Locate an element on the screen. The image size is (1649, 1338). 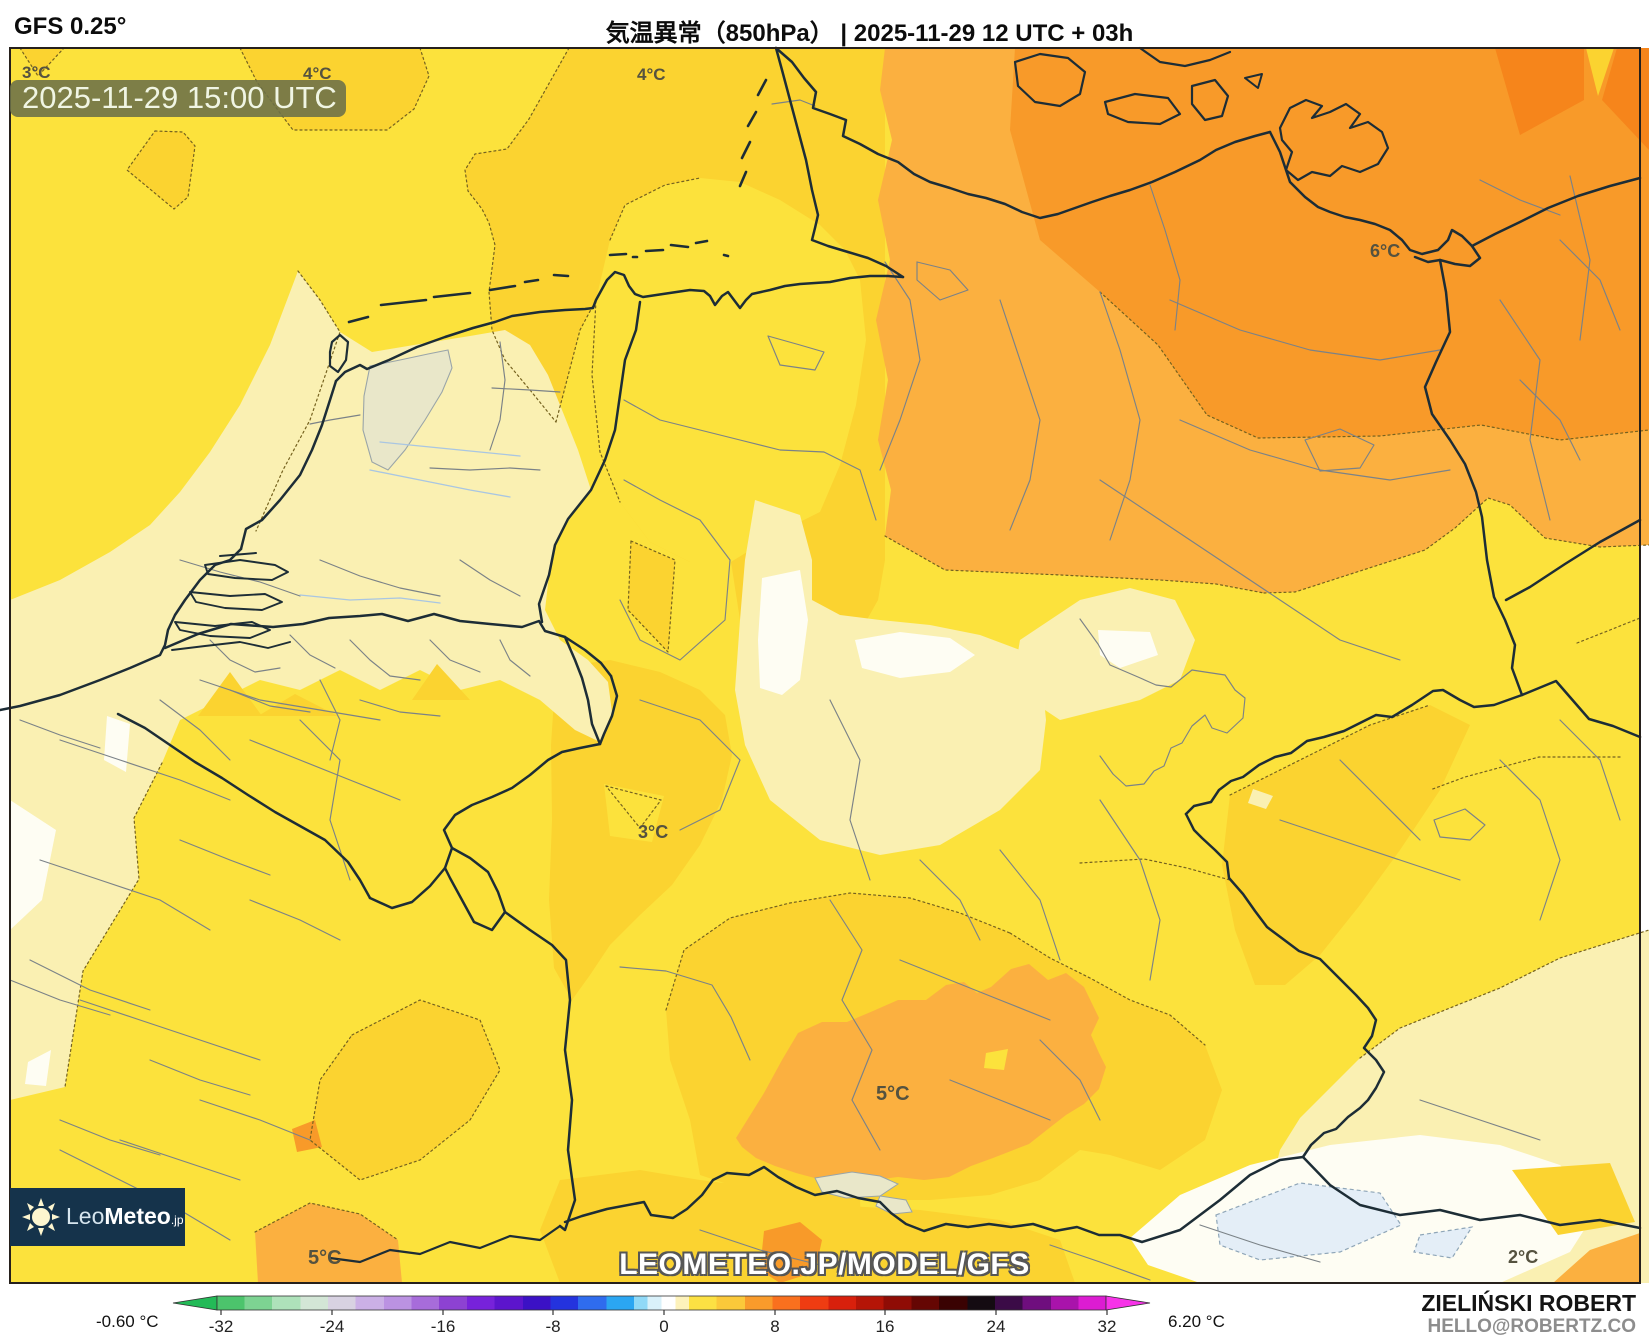
svg-text: 8 is located at coordinates (774, 1326).